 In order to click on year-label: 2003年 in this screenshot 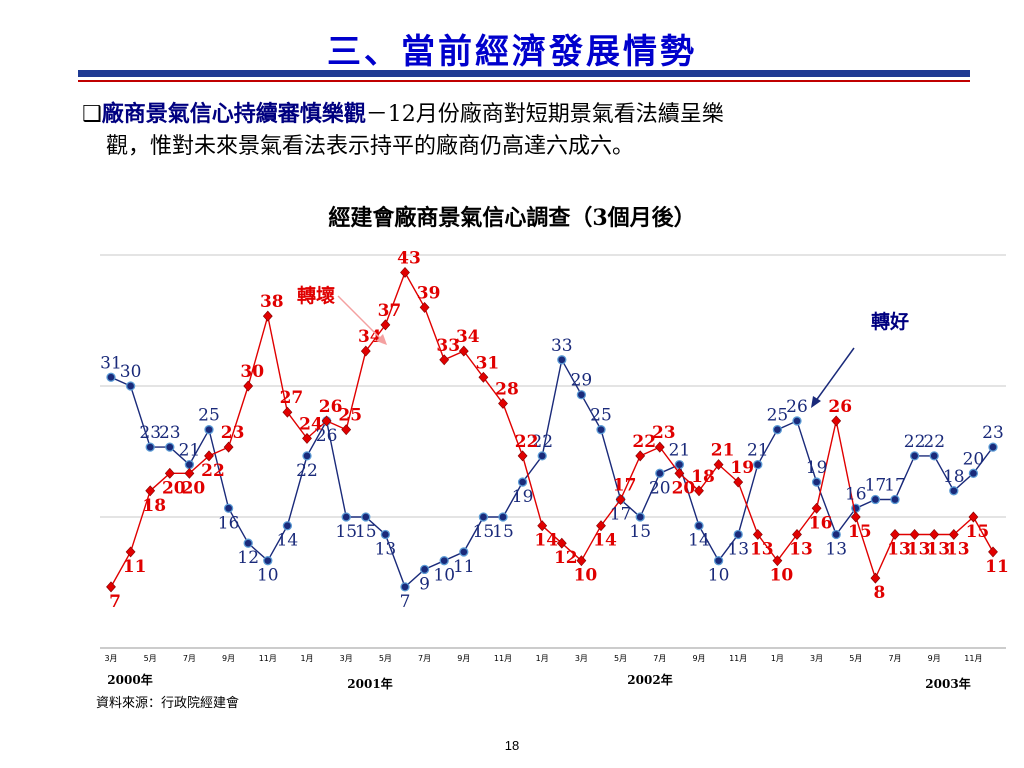, I will do `click(947, 683)`.